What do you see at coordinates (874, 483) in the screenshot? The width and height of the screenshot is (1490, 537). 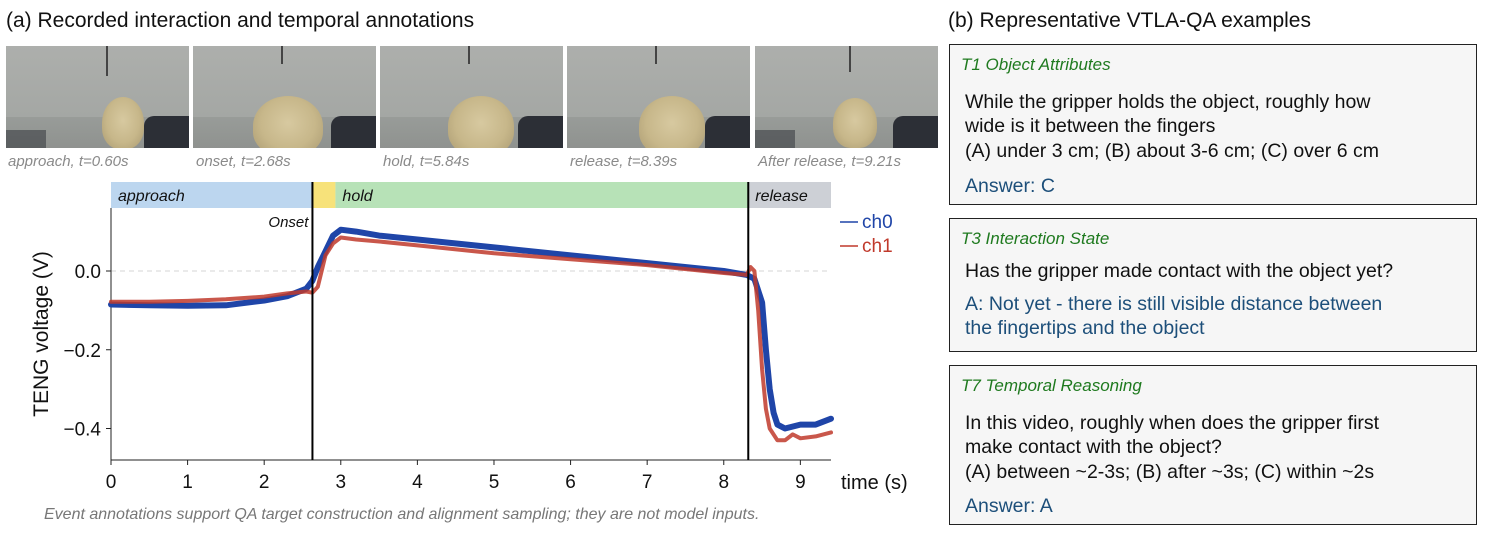 I see `x-axis-label: time (s)` at bounding box center [874, 483].